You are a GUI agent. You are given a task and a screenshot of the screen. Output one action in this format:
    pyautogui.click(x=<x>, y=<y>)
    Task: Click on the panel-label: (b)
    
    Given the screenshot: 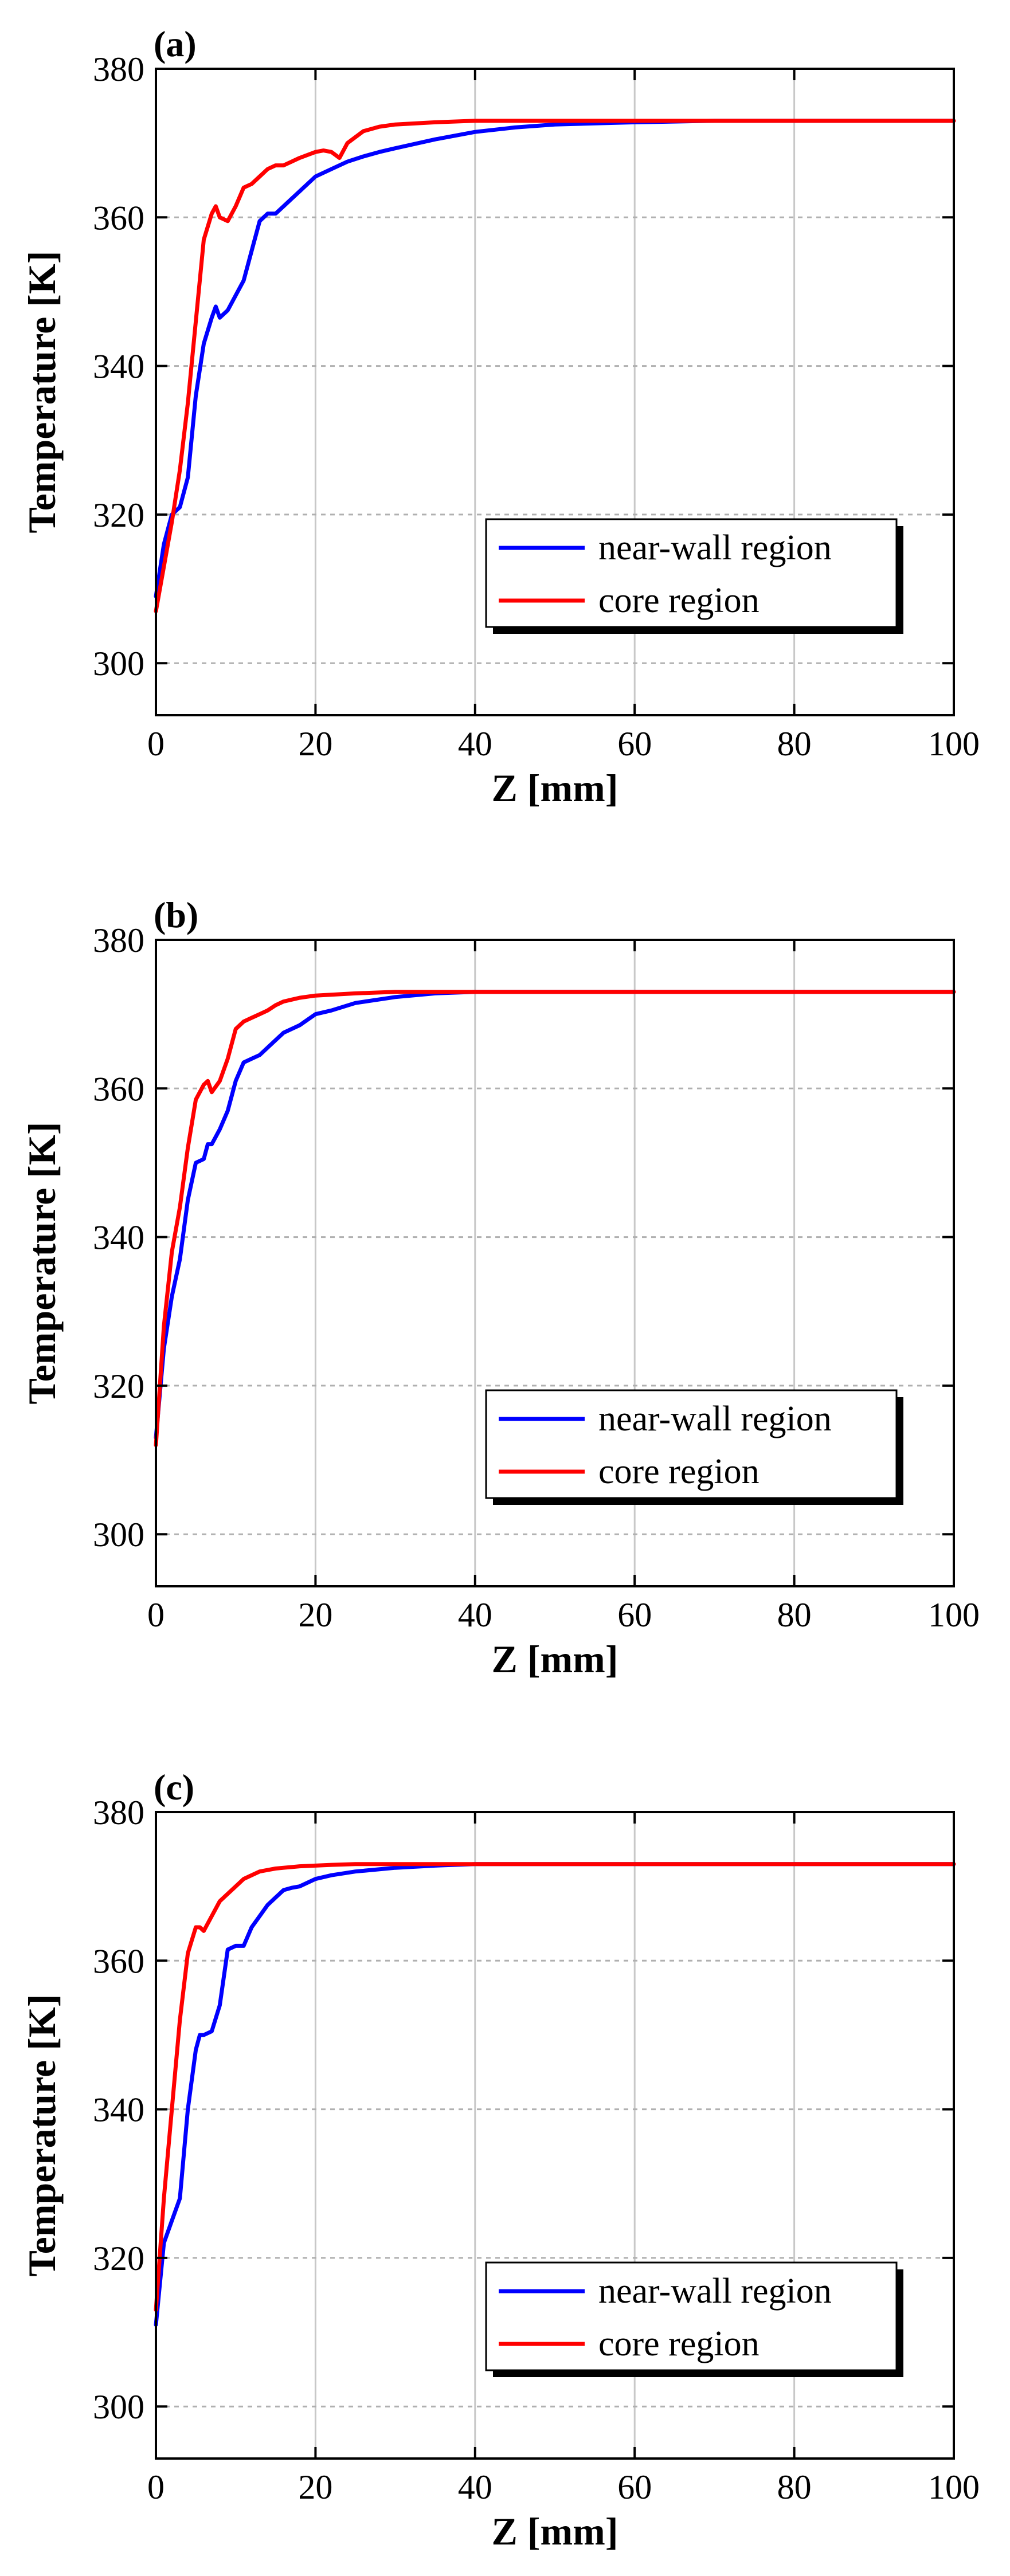 What is the action you would take?
    pyautogui.click(x=176, y=915)
    